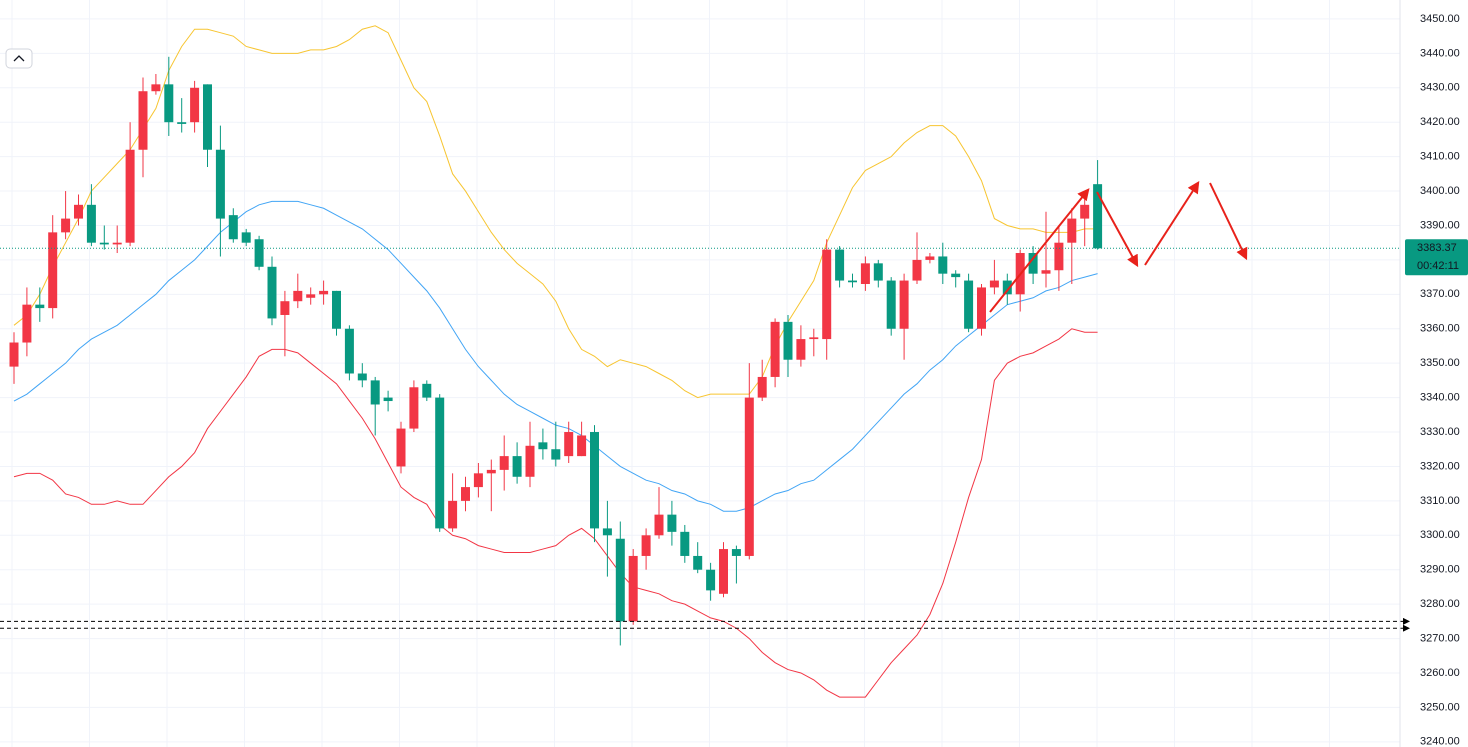 The image size is (1468, 747). Describe the element at coordinates (1440, 466) in the screenshot. I see `y-tick-label: 3320.00` at that location.